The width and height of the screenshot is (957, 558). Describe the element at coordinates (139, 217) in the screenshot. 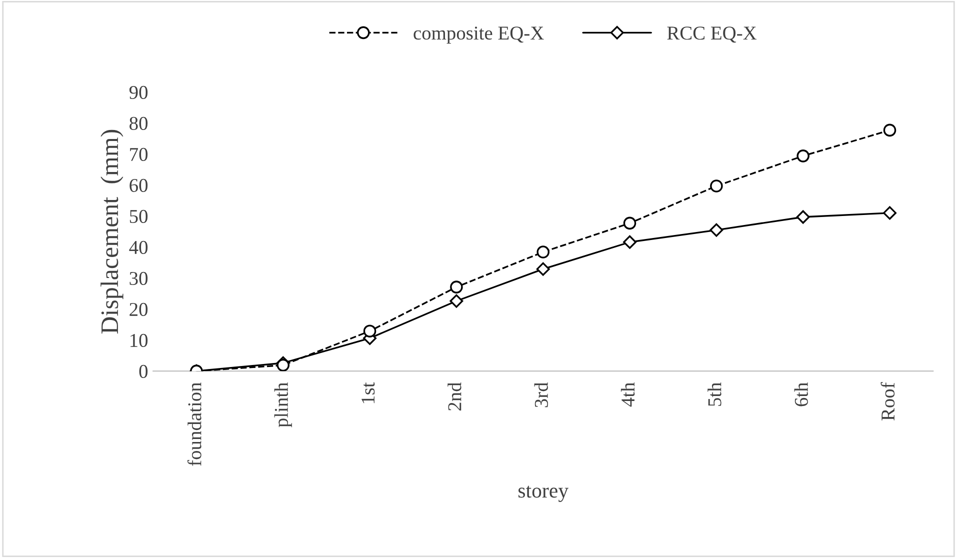

I see `y-tick-label: 50` at that location.